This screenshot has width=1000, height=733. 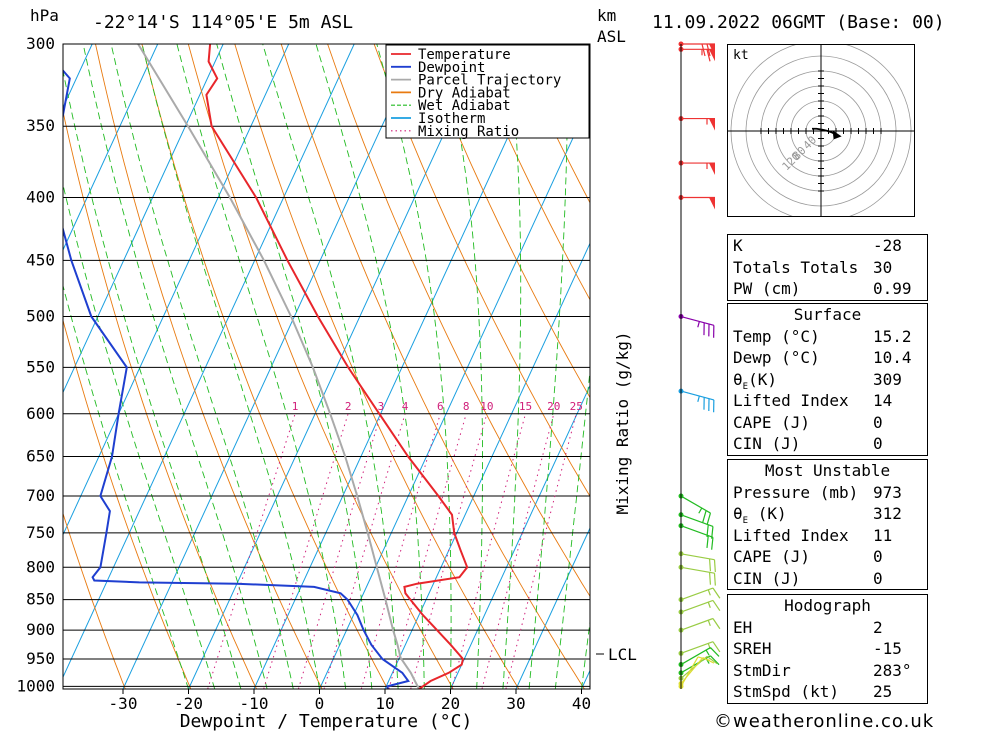 I want to click on dry-adiabat-line, so click(x=481, y=271).